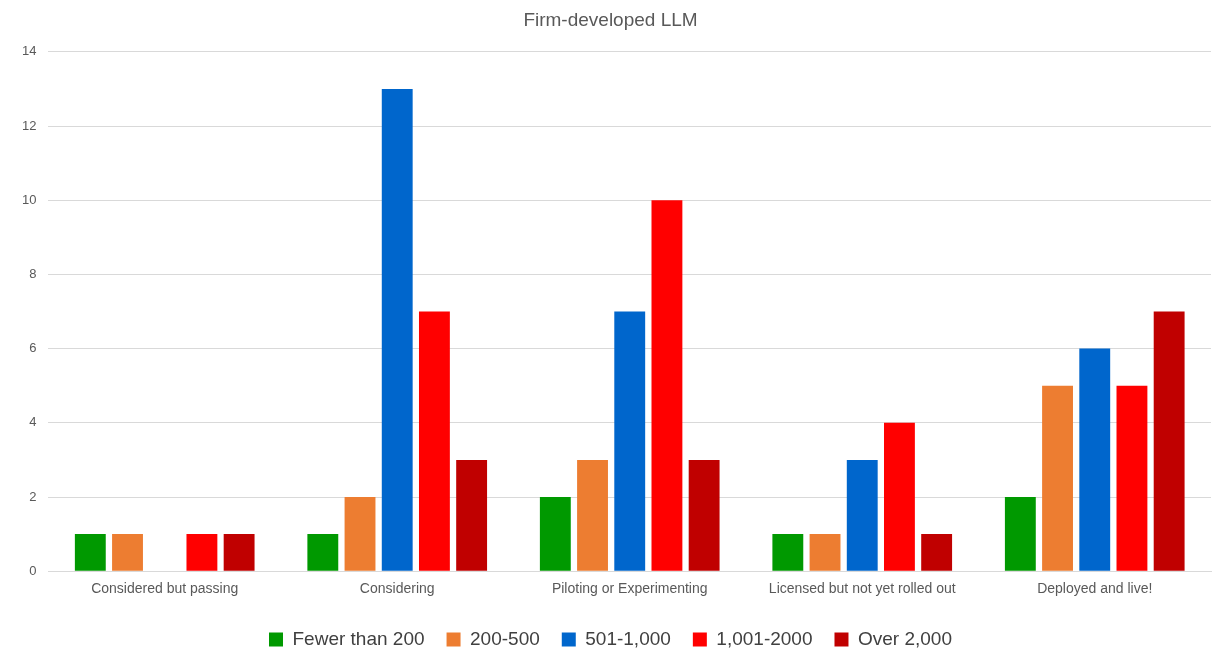 The width and height of the screenshot is (1223, 664). I want to click on chart-title: Firm-developed LLM, so click(610, 19).